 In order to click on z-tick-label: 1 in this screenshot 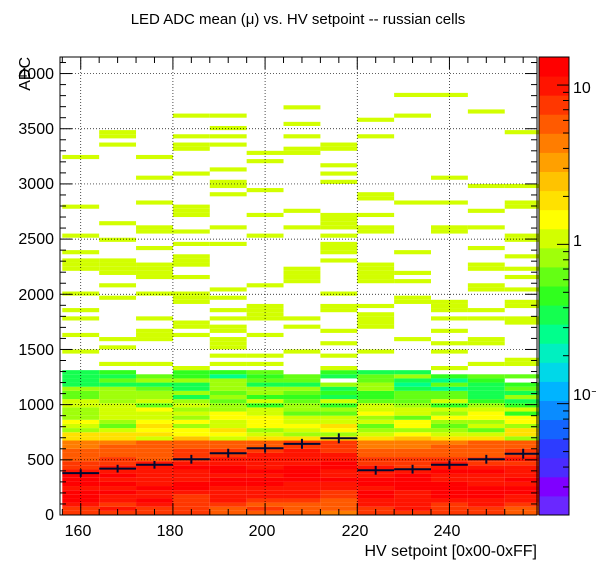, I will do `click(577, 241)`.